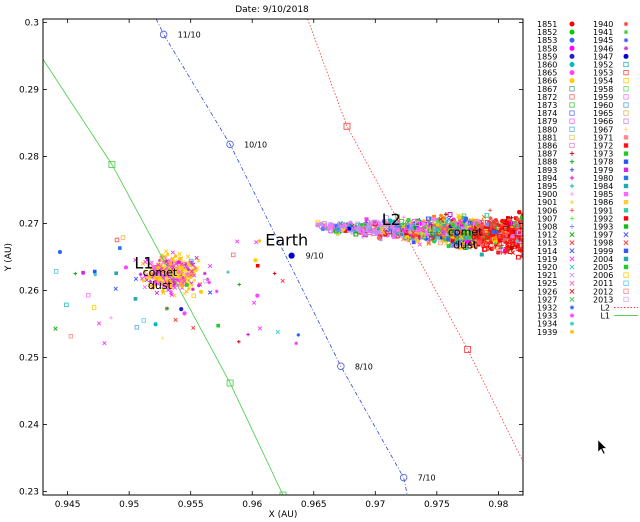 Image resolution: width=640 pixels, height=522 pixels. What do you see at coordinates (391, 219) in the screenshot?
I see `region-label-l2: L2` at bounding box center [391, 219].